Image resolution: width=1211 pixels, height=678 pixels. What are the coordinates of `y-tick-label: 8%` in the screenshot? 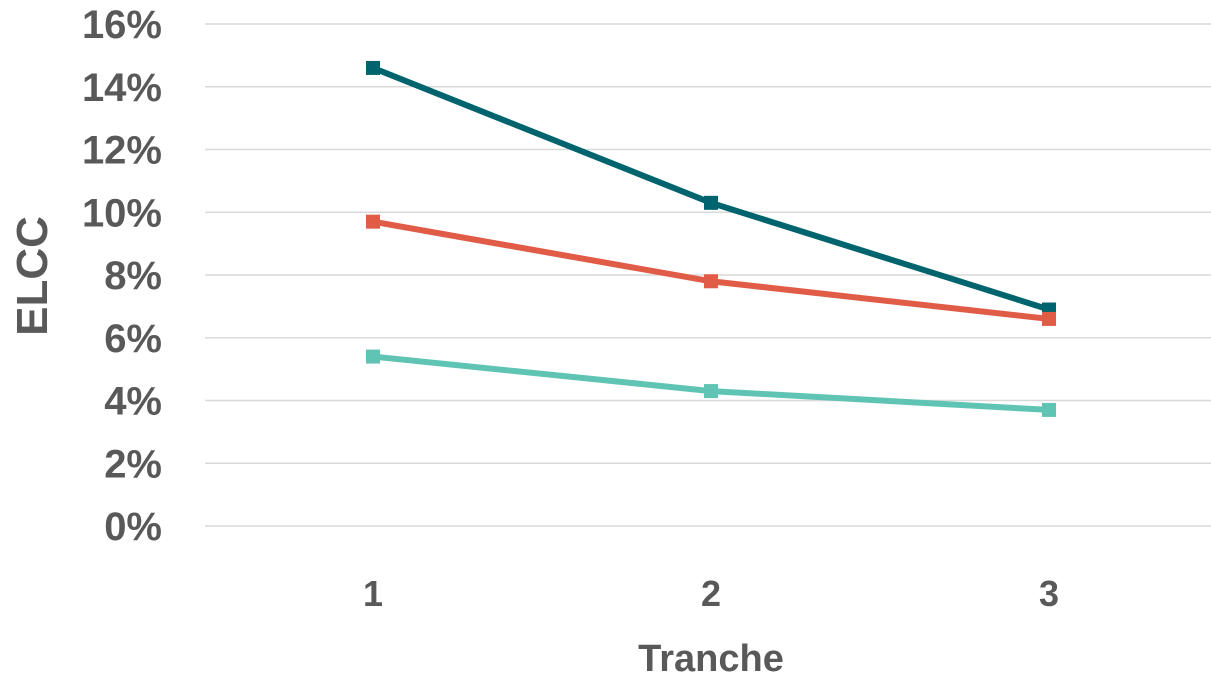 It's located at (133, 276).